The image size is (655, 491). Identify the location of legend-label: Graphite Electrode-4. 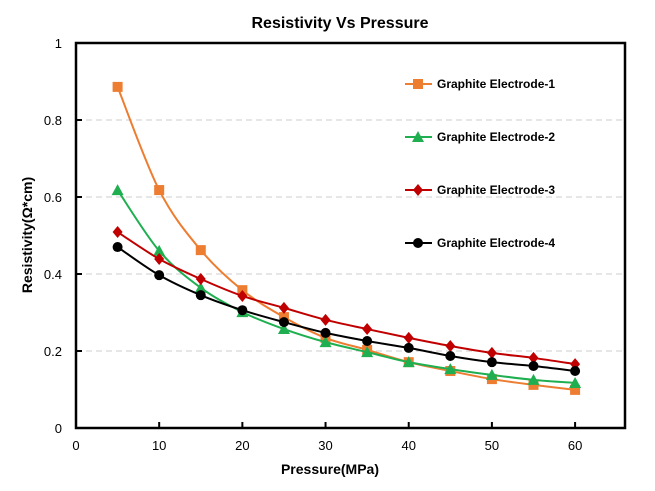
(496, 243).